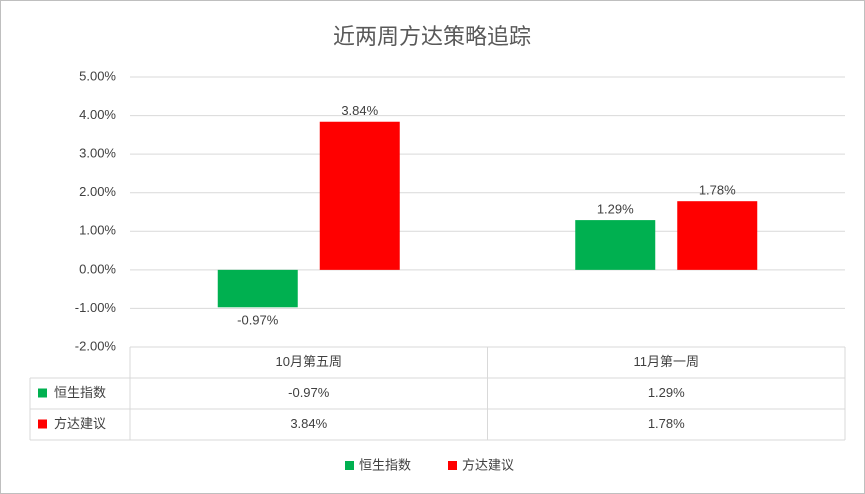 This screenshot has height=494, width=865. Describe the element at coordinates (615, 209) in the screenshot. I see `data-label: 1.29%` at that location.